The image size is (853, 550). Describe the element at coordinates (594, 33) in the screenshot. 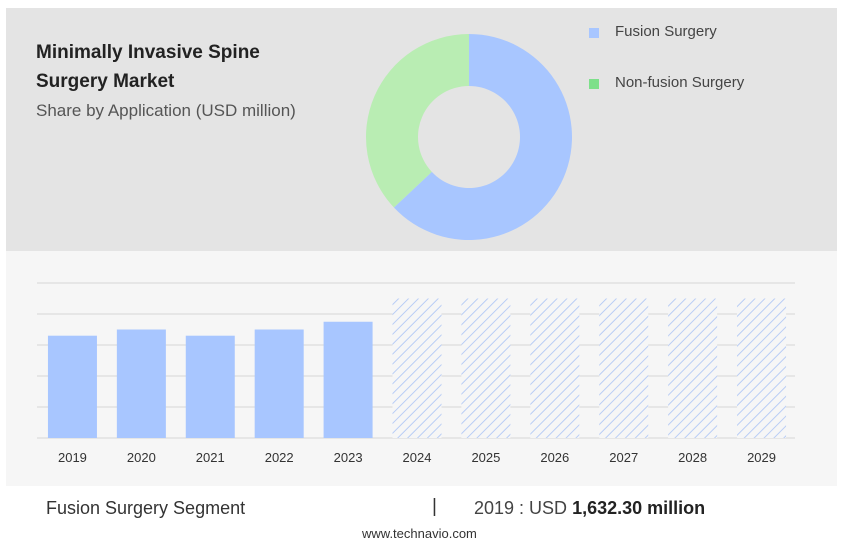

I see `legend-swatch-fusion` at that location.